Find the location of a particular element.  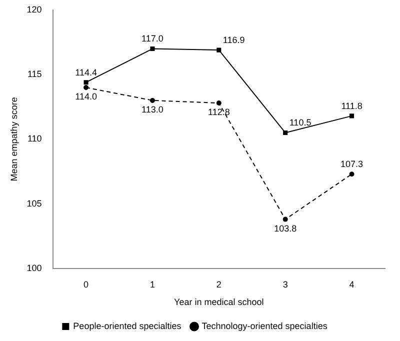

data-label: 117.0 is located at coordinates (153, 39).